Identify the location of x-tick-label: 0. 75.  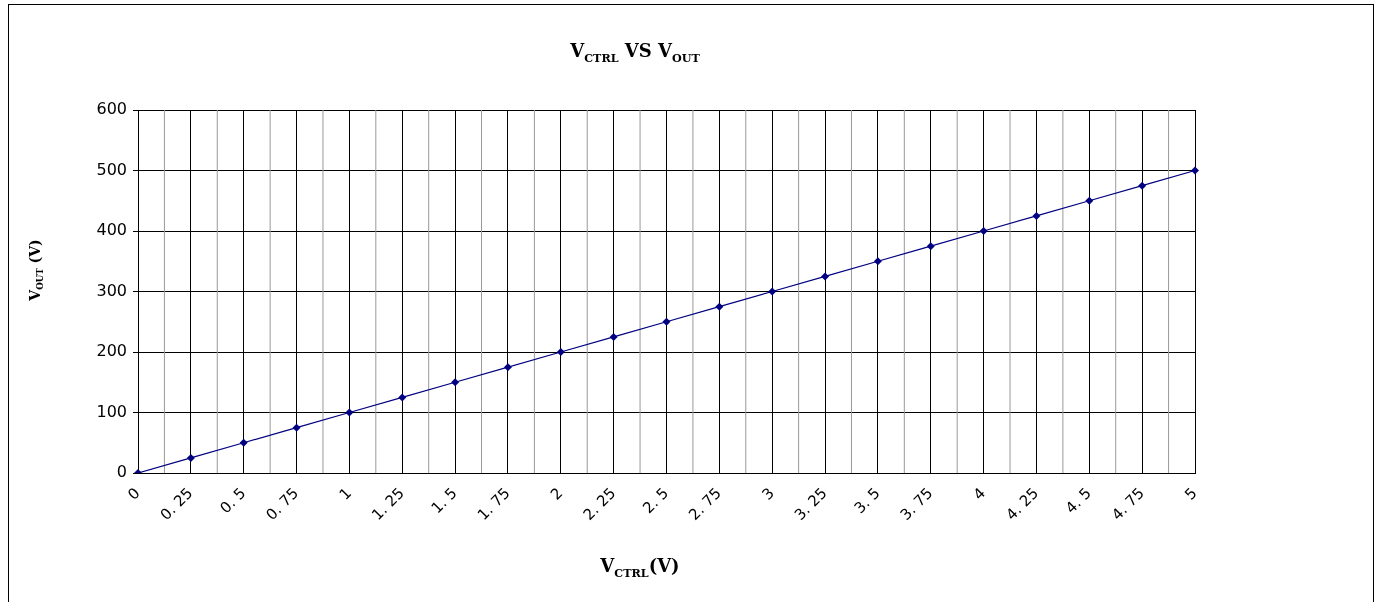
(282, 504).